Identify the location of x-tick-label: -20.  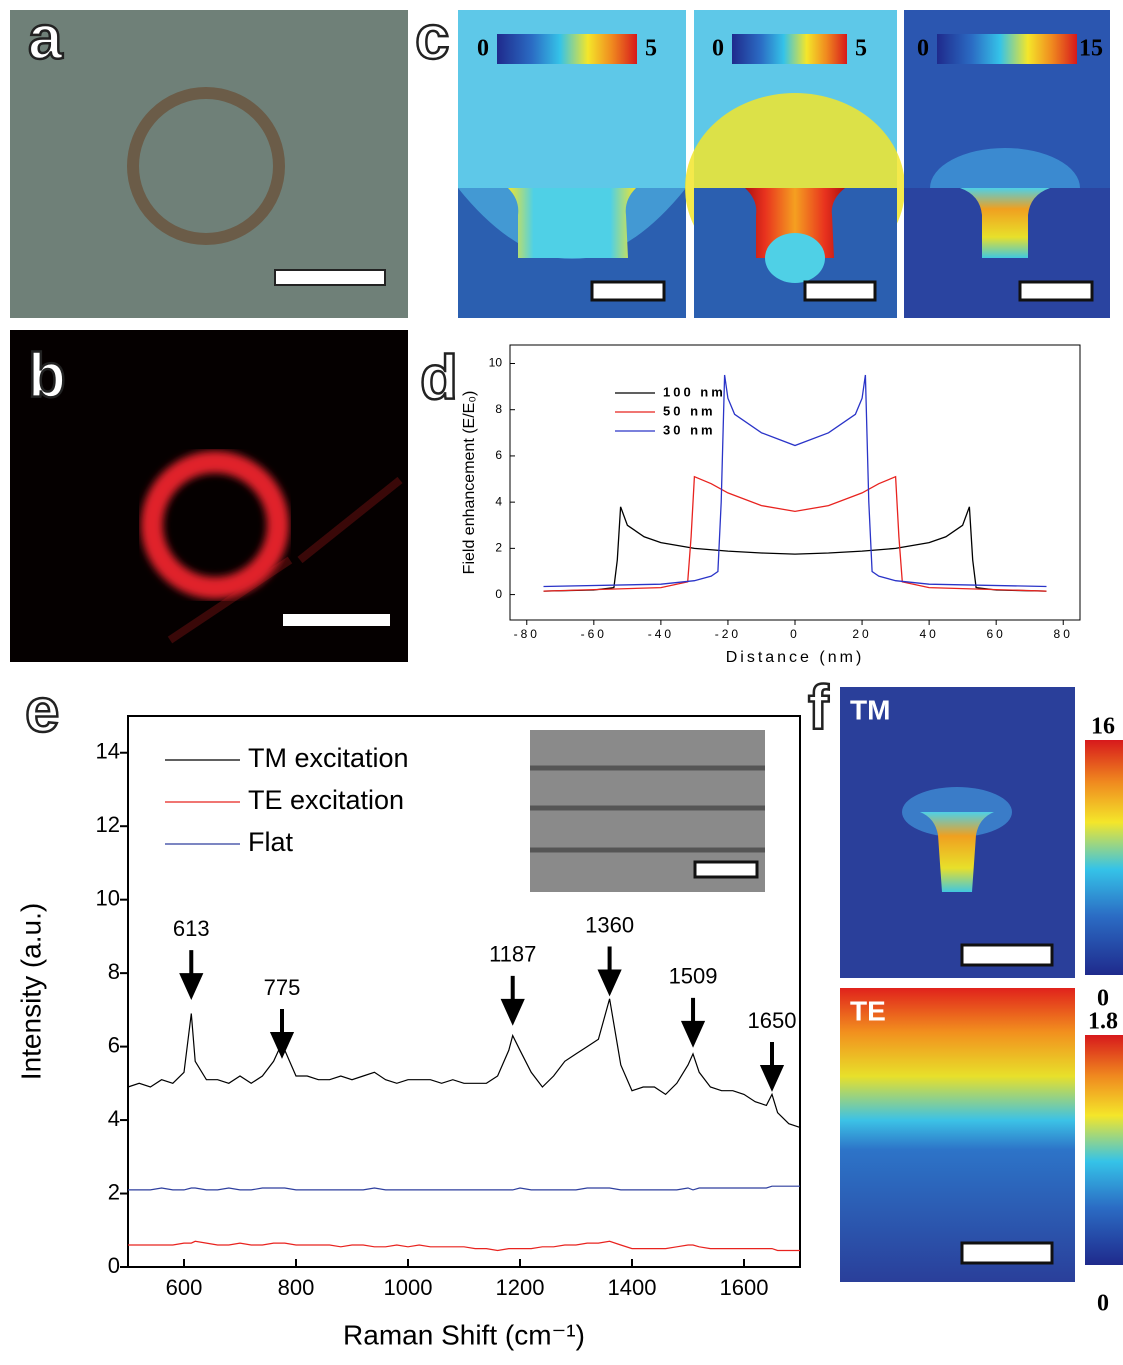
(728, 634).